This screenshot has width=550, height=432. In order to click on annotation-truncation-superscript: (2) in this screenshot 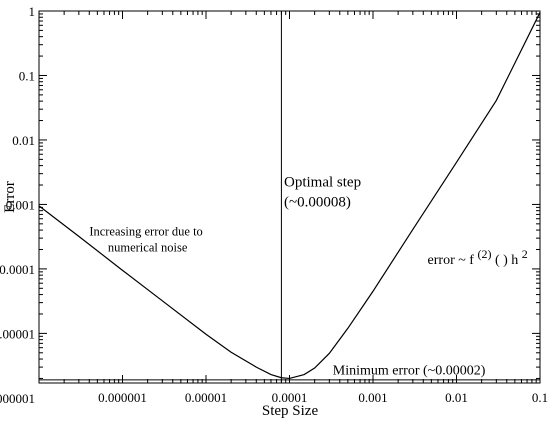, I will do `click(484, 254)`.